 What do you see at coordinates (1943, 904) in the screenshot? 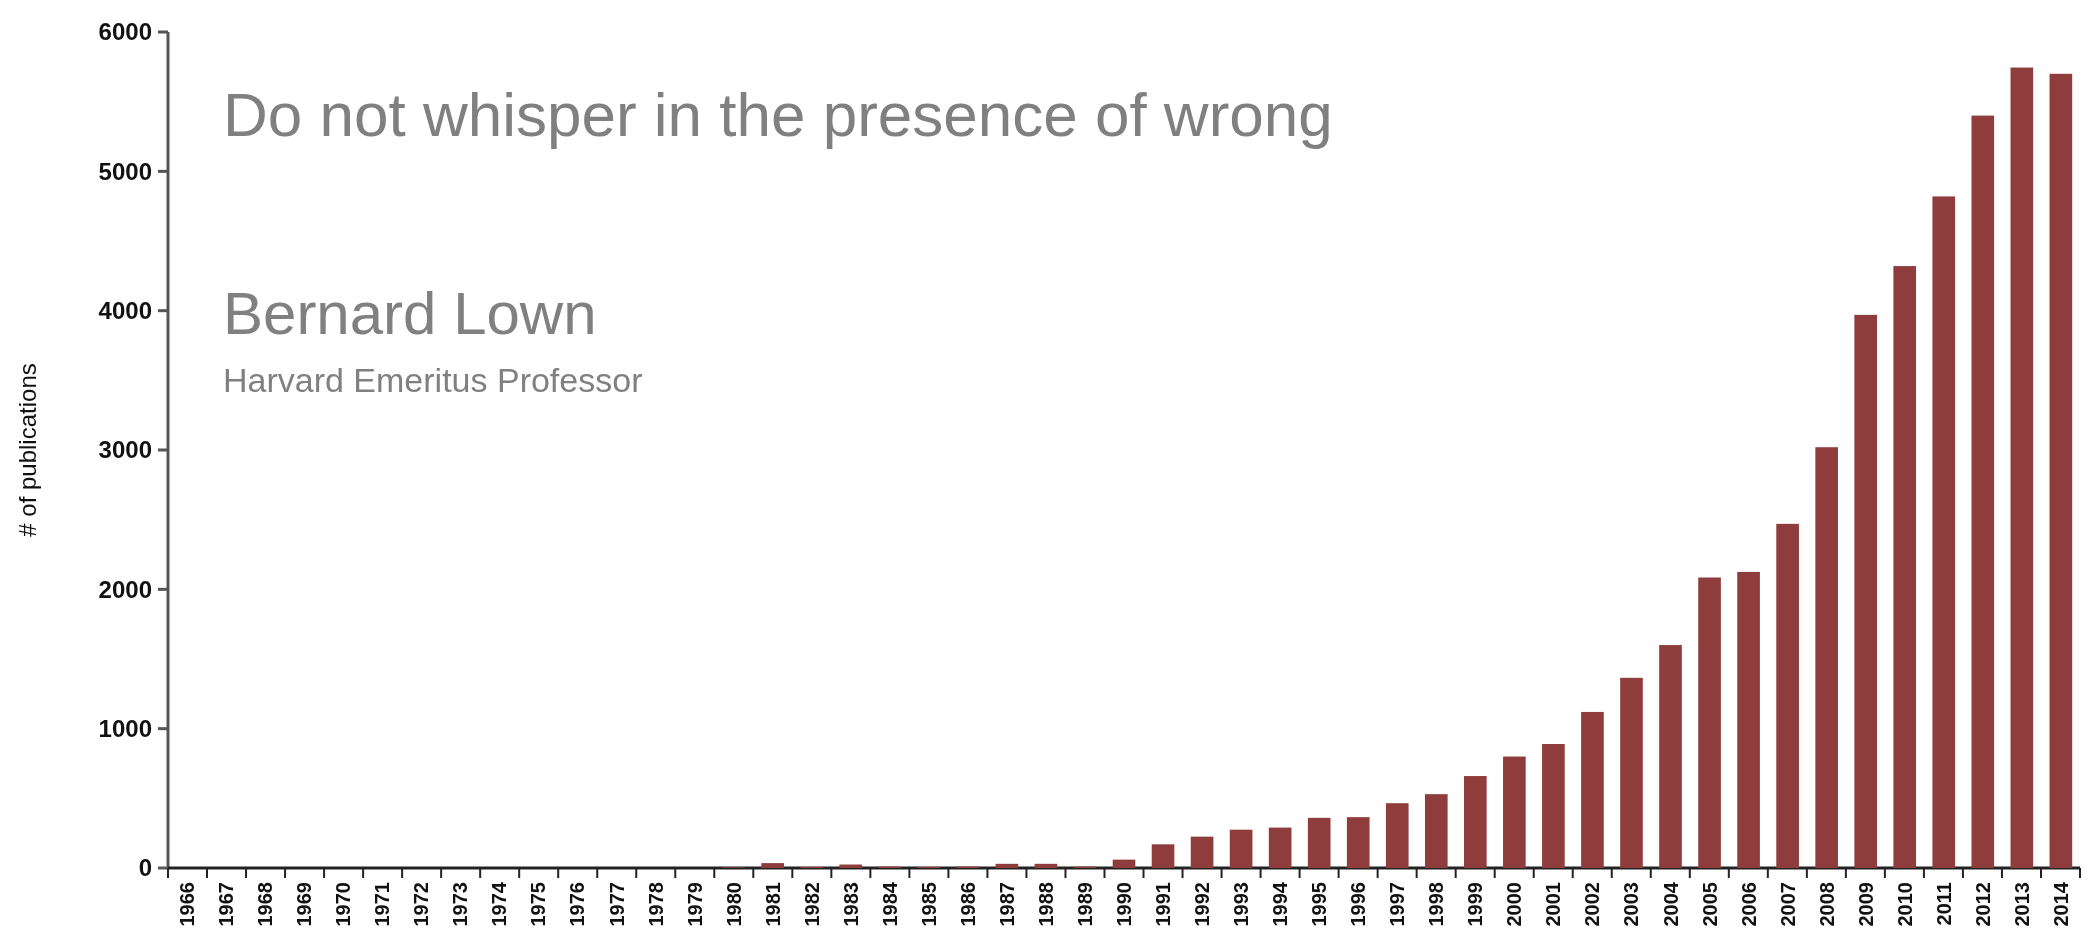
I see `x-tick-label: 2011` at bounding box center [1943, 904].